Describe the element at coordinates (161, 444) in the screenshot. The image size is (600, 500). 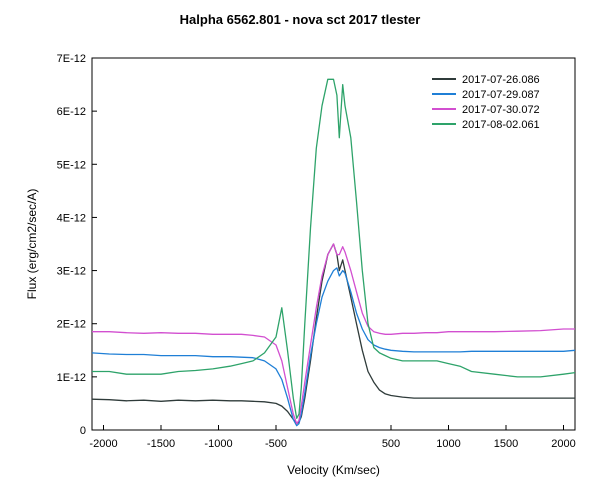
I see `x-tick-label: -1500` at that location.